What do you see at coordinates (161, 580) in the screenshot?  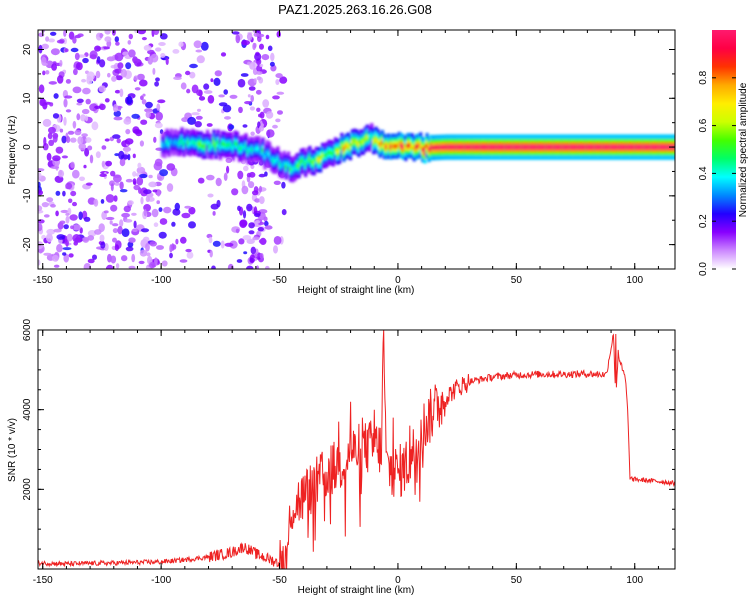 I see `x-tick-label: -100` at bounding box center [161, 580].